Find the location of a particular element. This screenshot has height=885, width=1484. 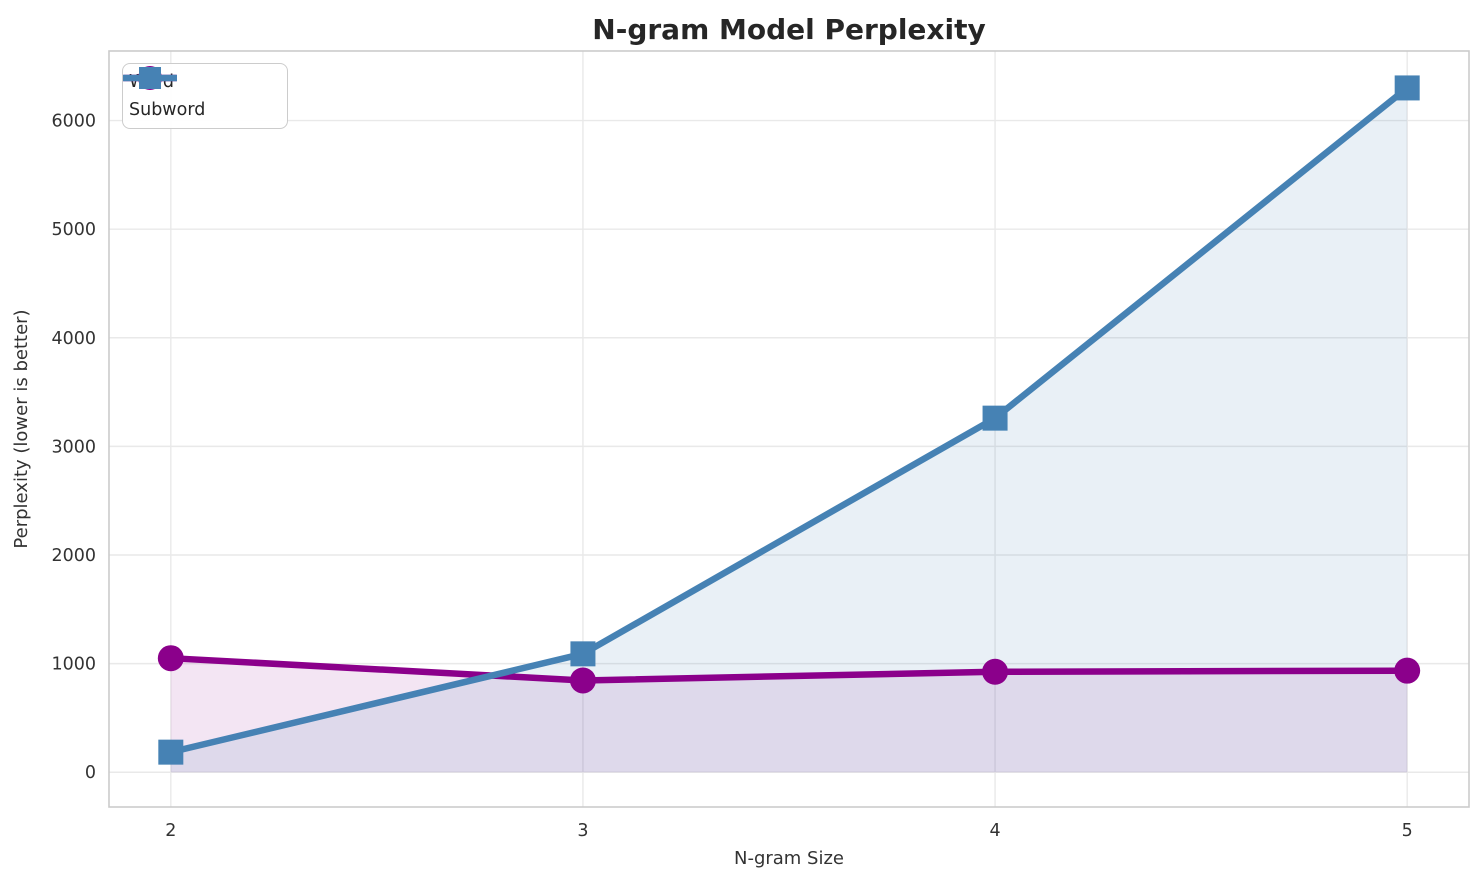

x-tick-label: 3 is located at coordinates (582, 831).